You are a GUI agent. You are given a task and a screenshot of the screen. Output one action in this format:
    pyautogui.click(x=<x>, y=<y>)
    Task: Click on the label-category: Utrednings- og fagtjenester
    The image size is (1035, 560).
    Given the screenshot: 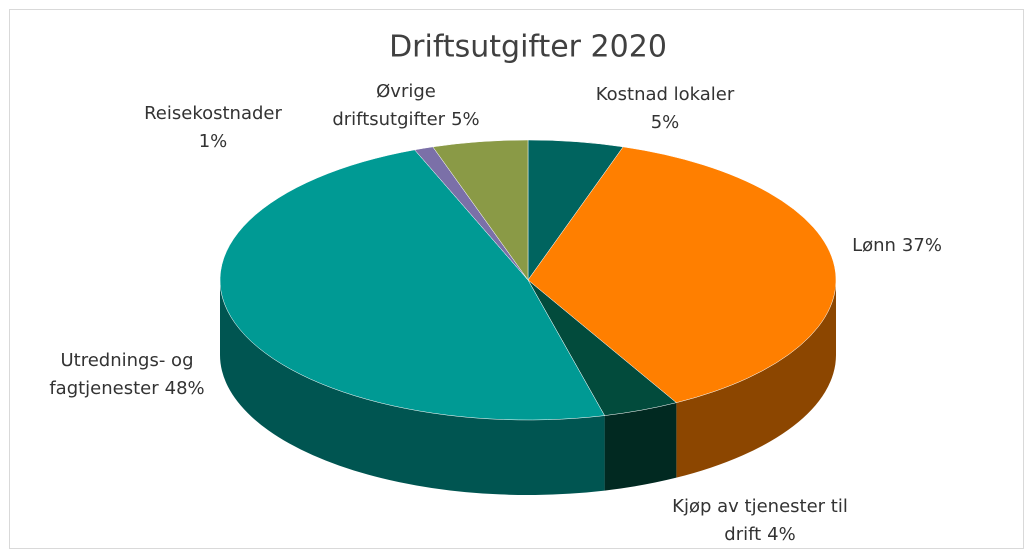 What is the action you would take?
    pyautogui.click(x=121, y=374)
    